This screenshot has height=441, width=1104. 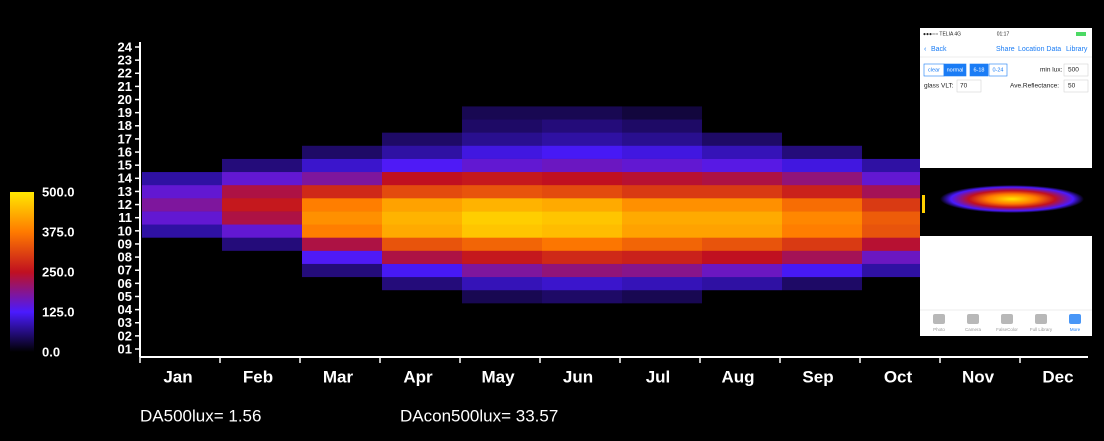 I want to click on vlt-input, so click(x=969, y=86).